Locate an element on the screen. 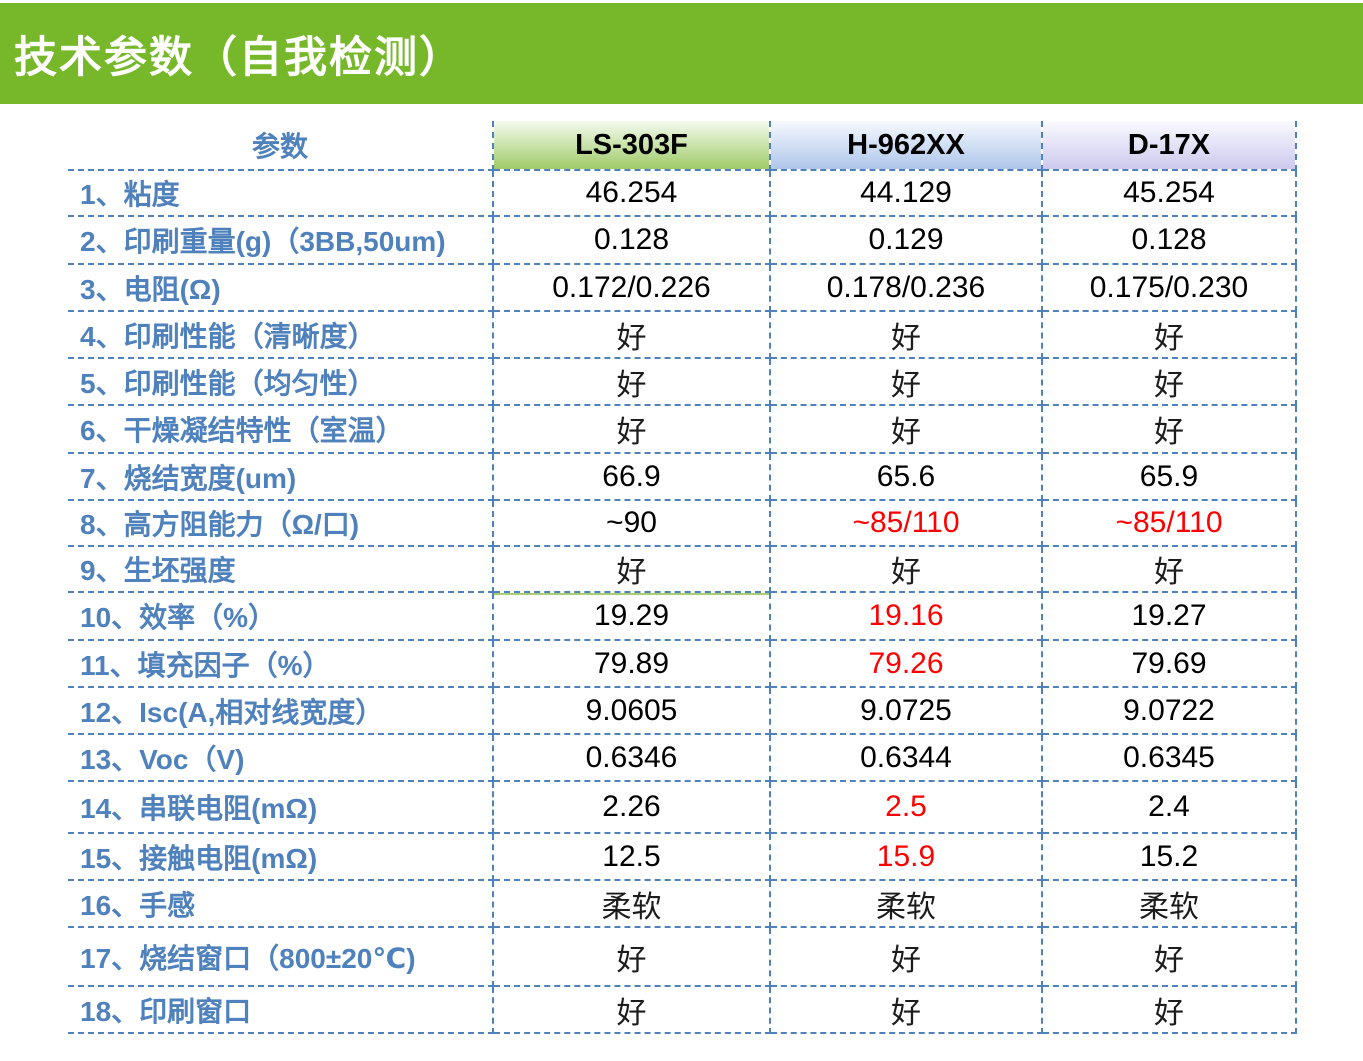  value-cell: 44.129 is located at coordinates (906, 193).